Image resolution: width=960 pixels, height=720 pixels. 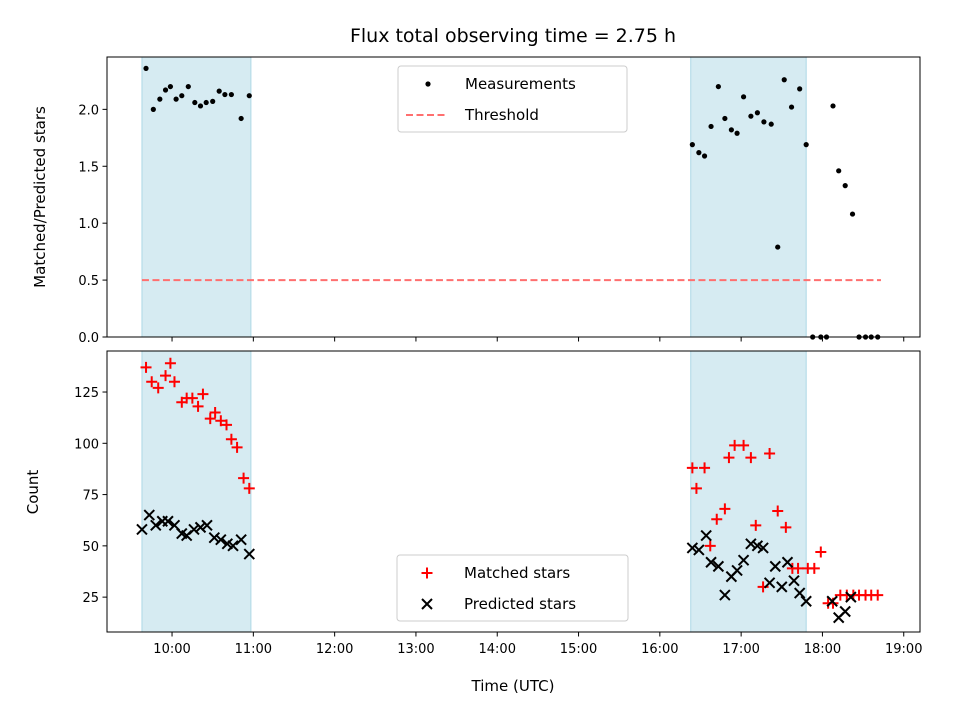 I want to click on y-tick-label: 50, so click(x=90, y=547).